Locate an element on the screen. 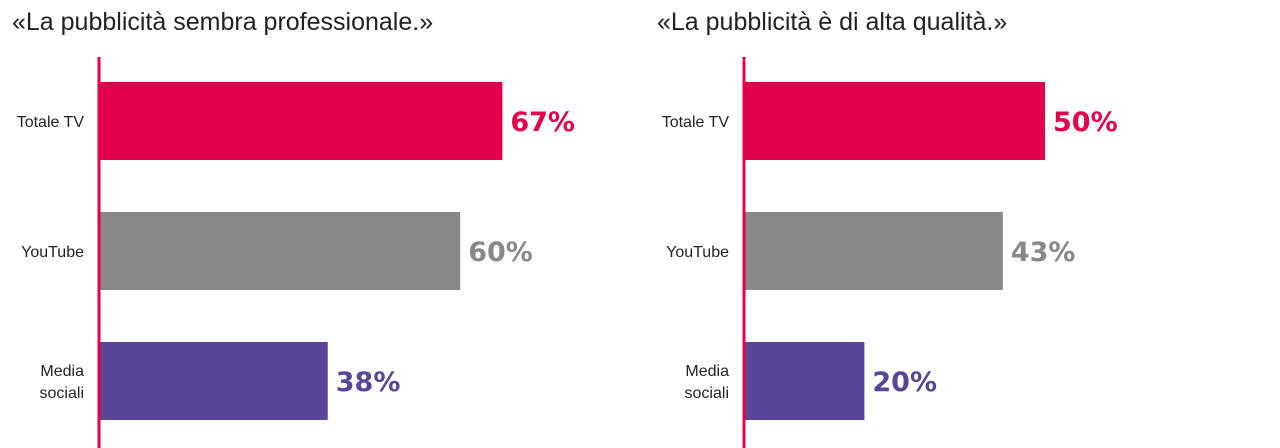 This screenshot has width=1280, height=448. chart-title: «La pubblicità è di alta qualità.» is located at coordinates (832, 22).